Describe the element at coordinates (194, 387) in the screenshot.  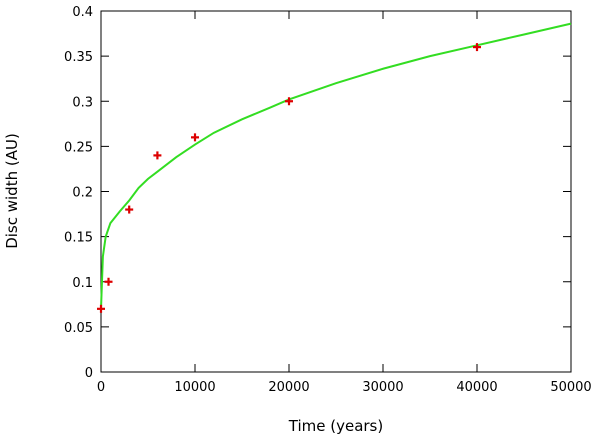
I see `x-tick-label: 10000` at that location.